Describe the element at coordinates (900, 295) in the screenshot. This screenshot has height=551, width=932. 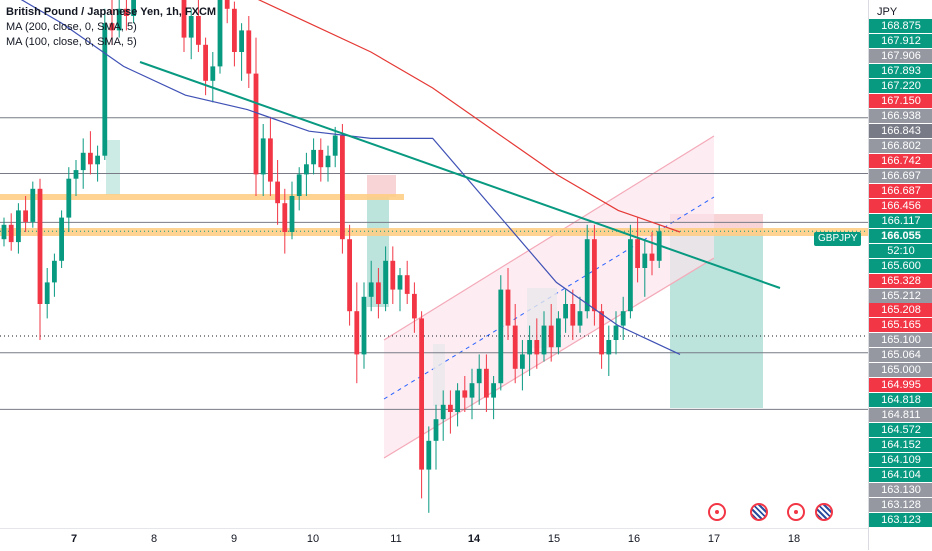
I see `price-label-18: 165.212` at that location.